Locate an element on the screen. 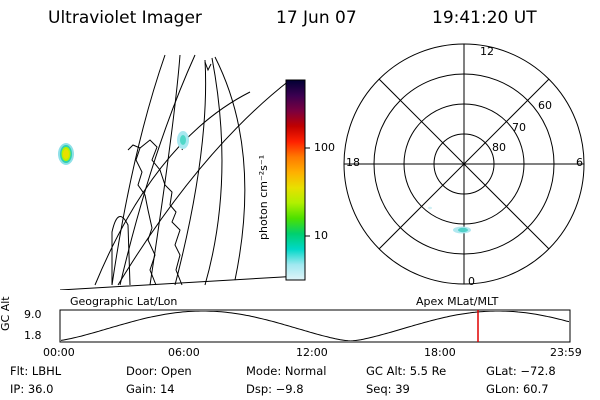 The height and width of the screenshot is (400, 600). mlt-meridian is located at coordinates (464, 164).